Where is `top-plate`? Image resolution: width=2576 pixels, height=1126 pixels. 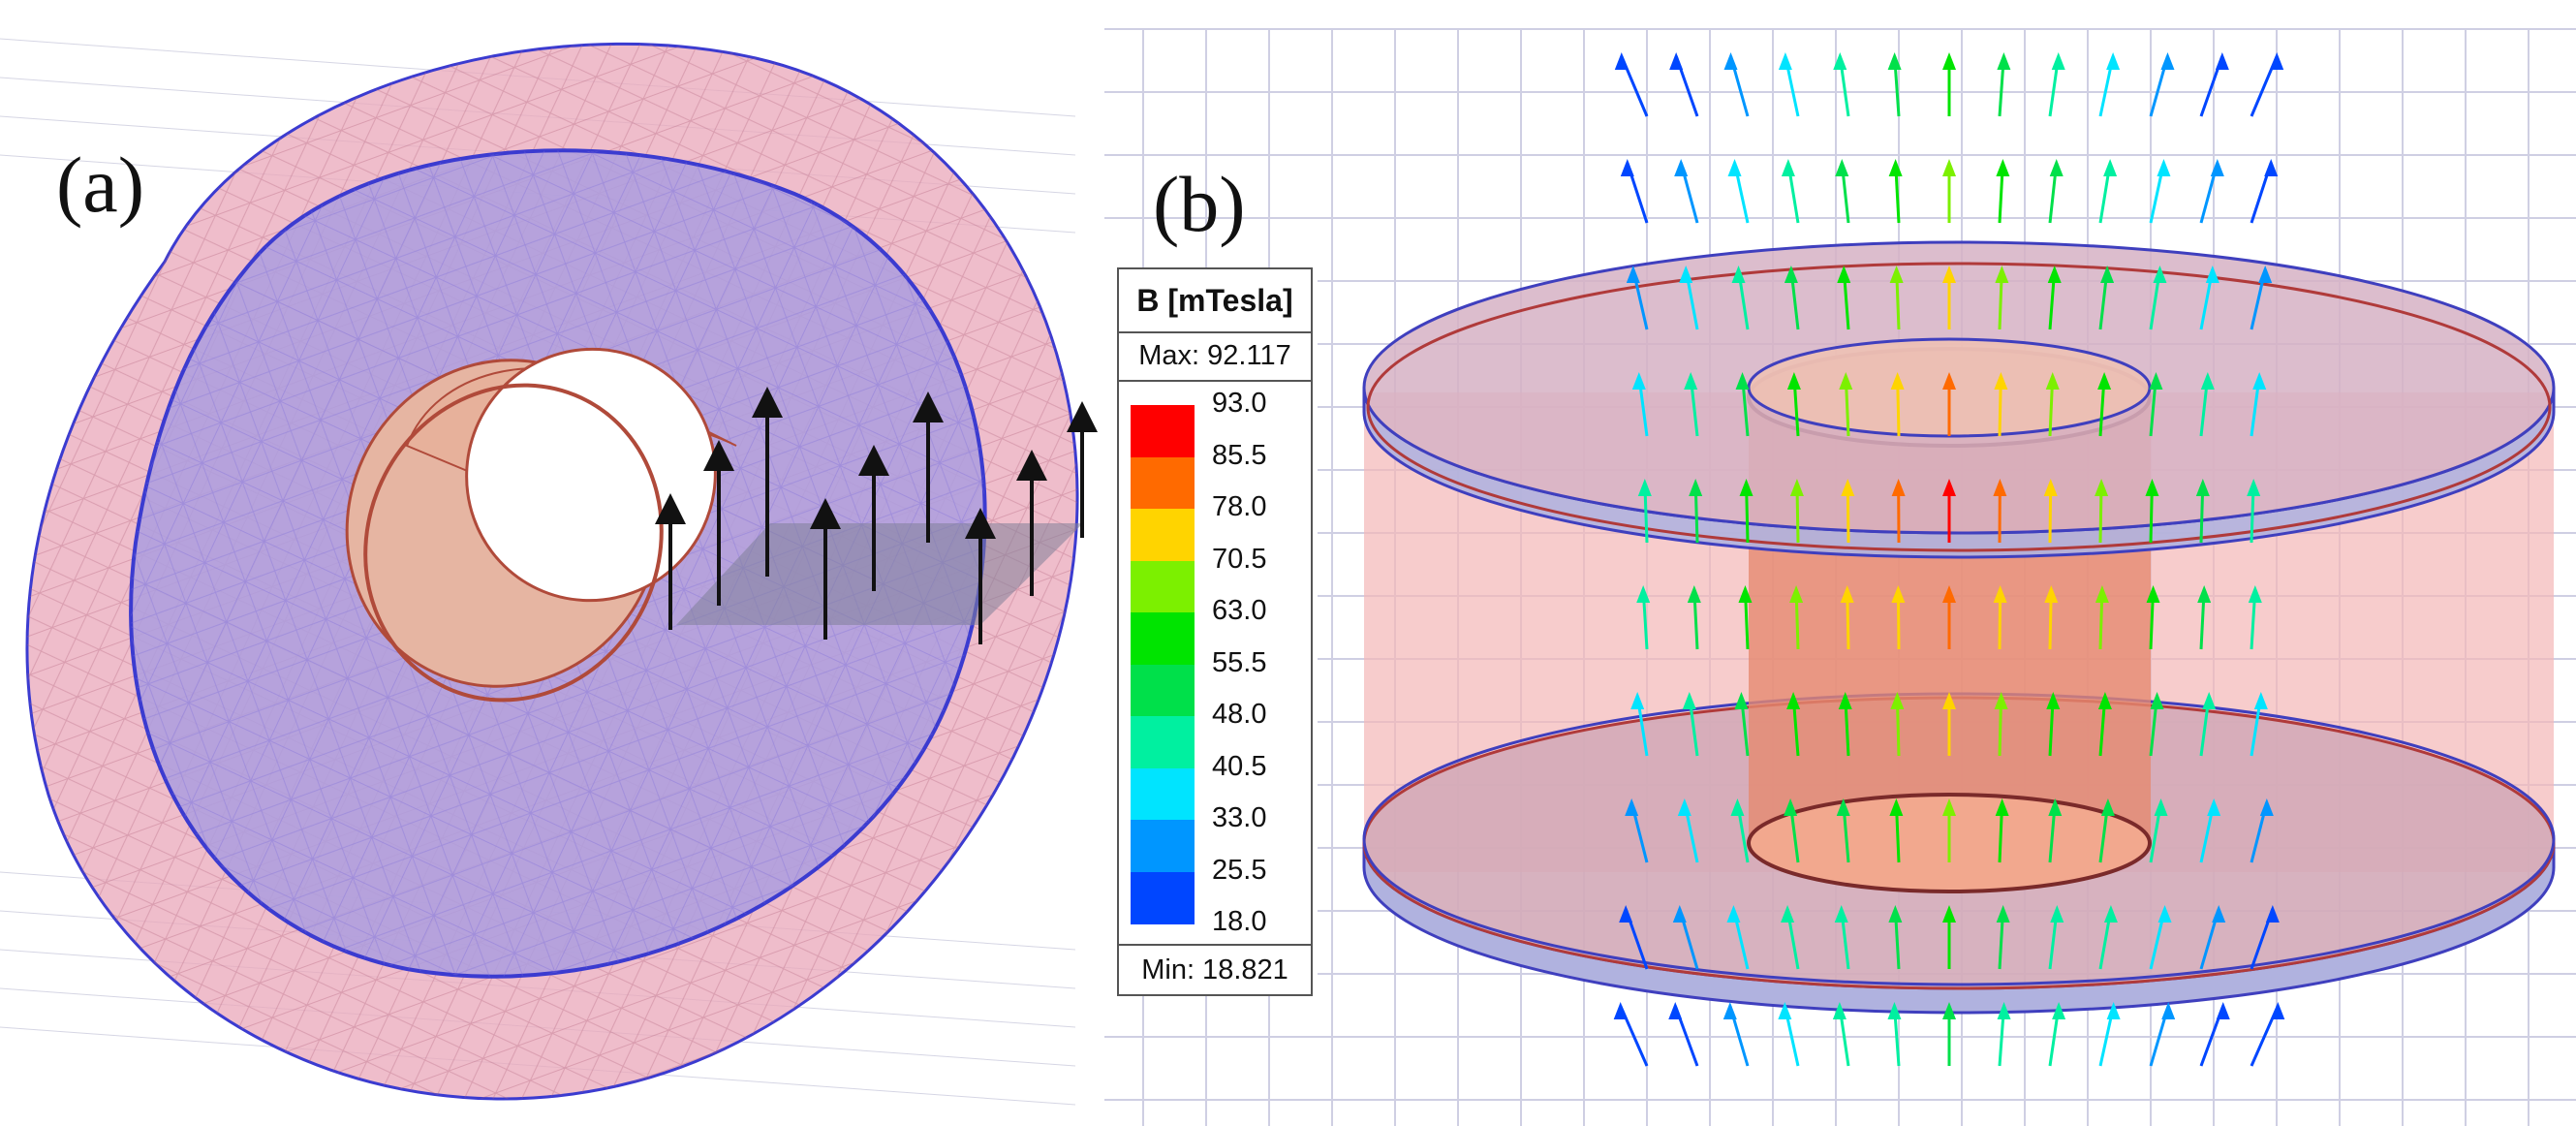
top-plate is located at coordinates (1959, 399).